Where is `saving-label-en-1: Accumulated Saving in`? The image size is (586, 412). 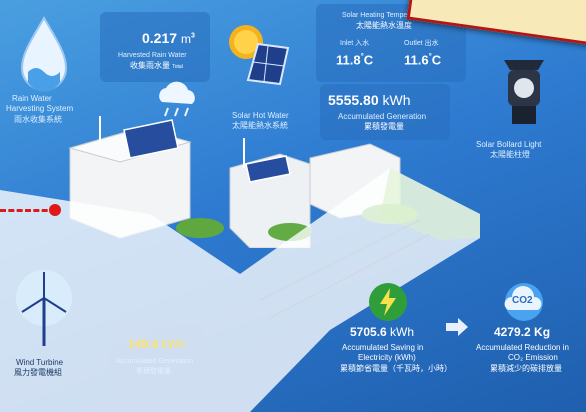
saving-label-en-1: Accumulated Saving in is located at coordinates (383, 347).